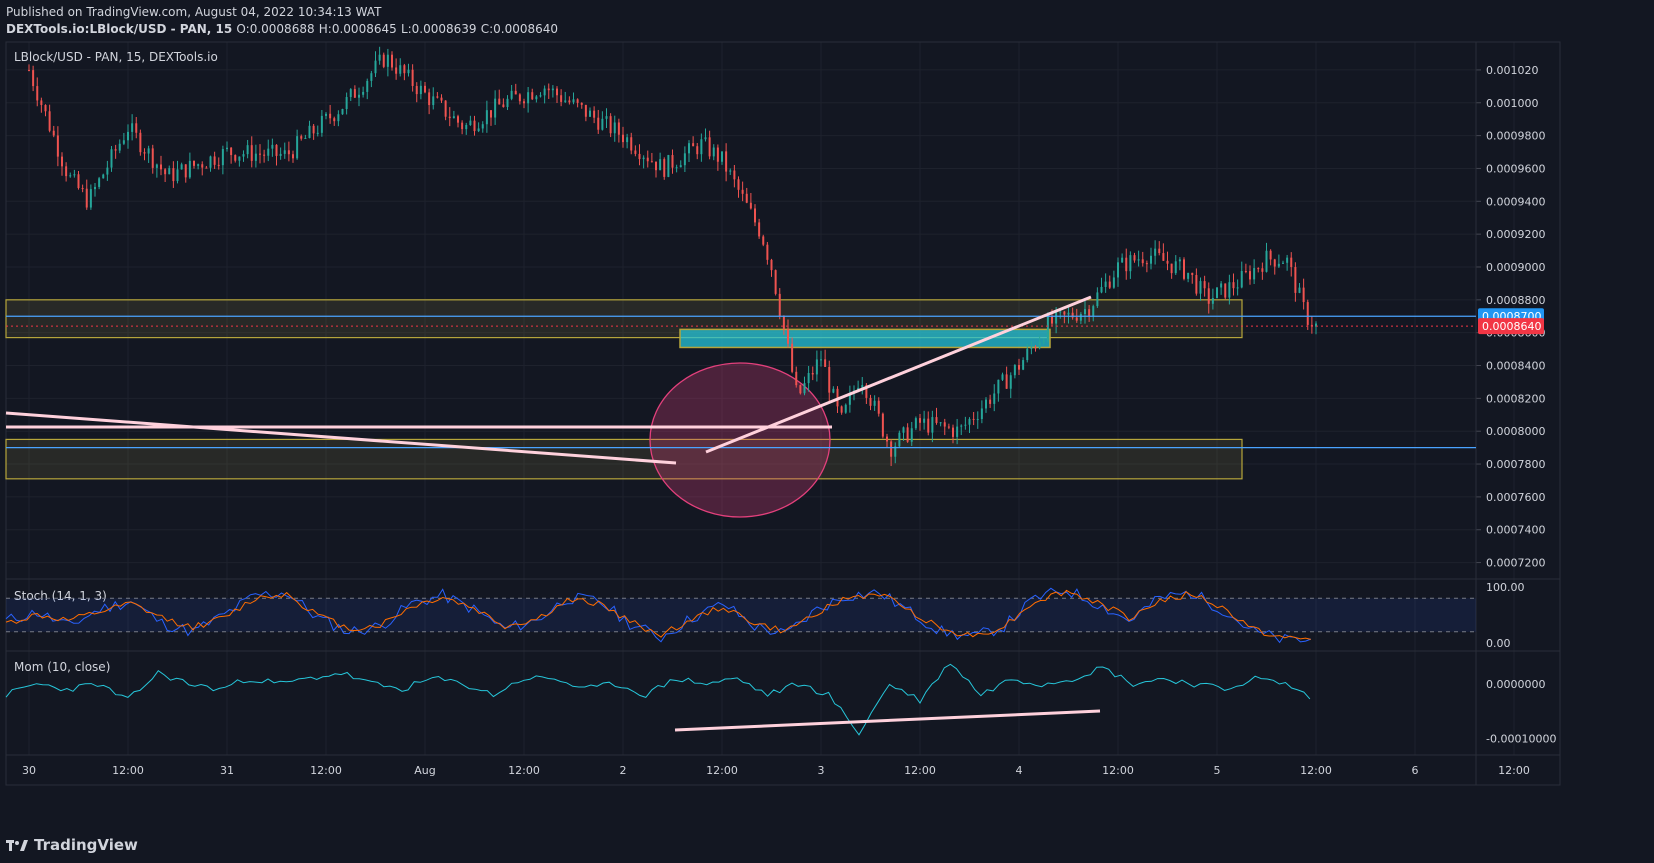 The height and width of the screenshot is (863, 1654). I want to click on momentum-trend-line, so click(887, 720).